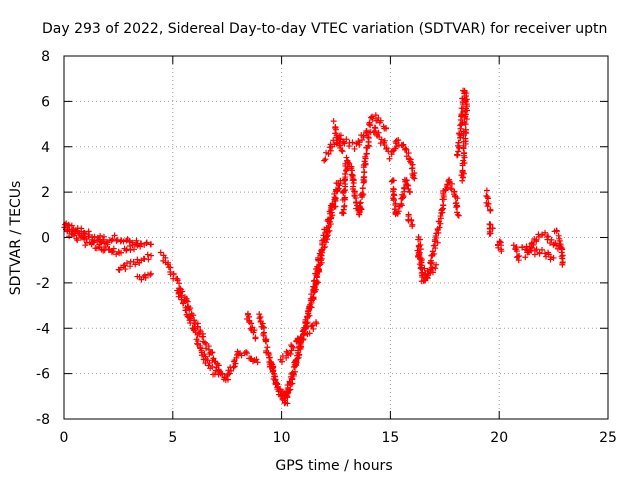 Image resolution: width=640 pixels, height=480 pixels. I want to click on y-tick-label: 2, so click(45, 193).